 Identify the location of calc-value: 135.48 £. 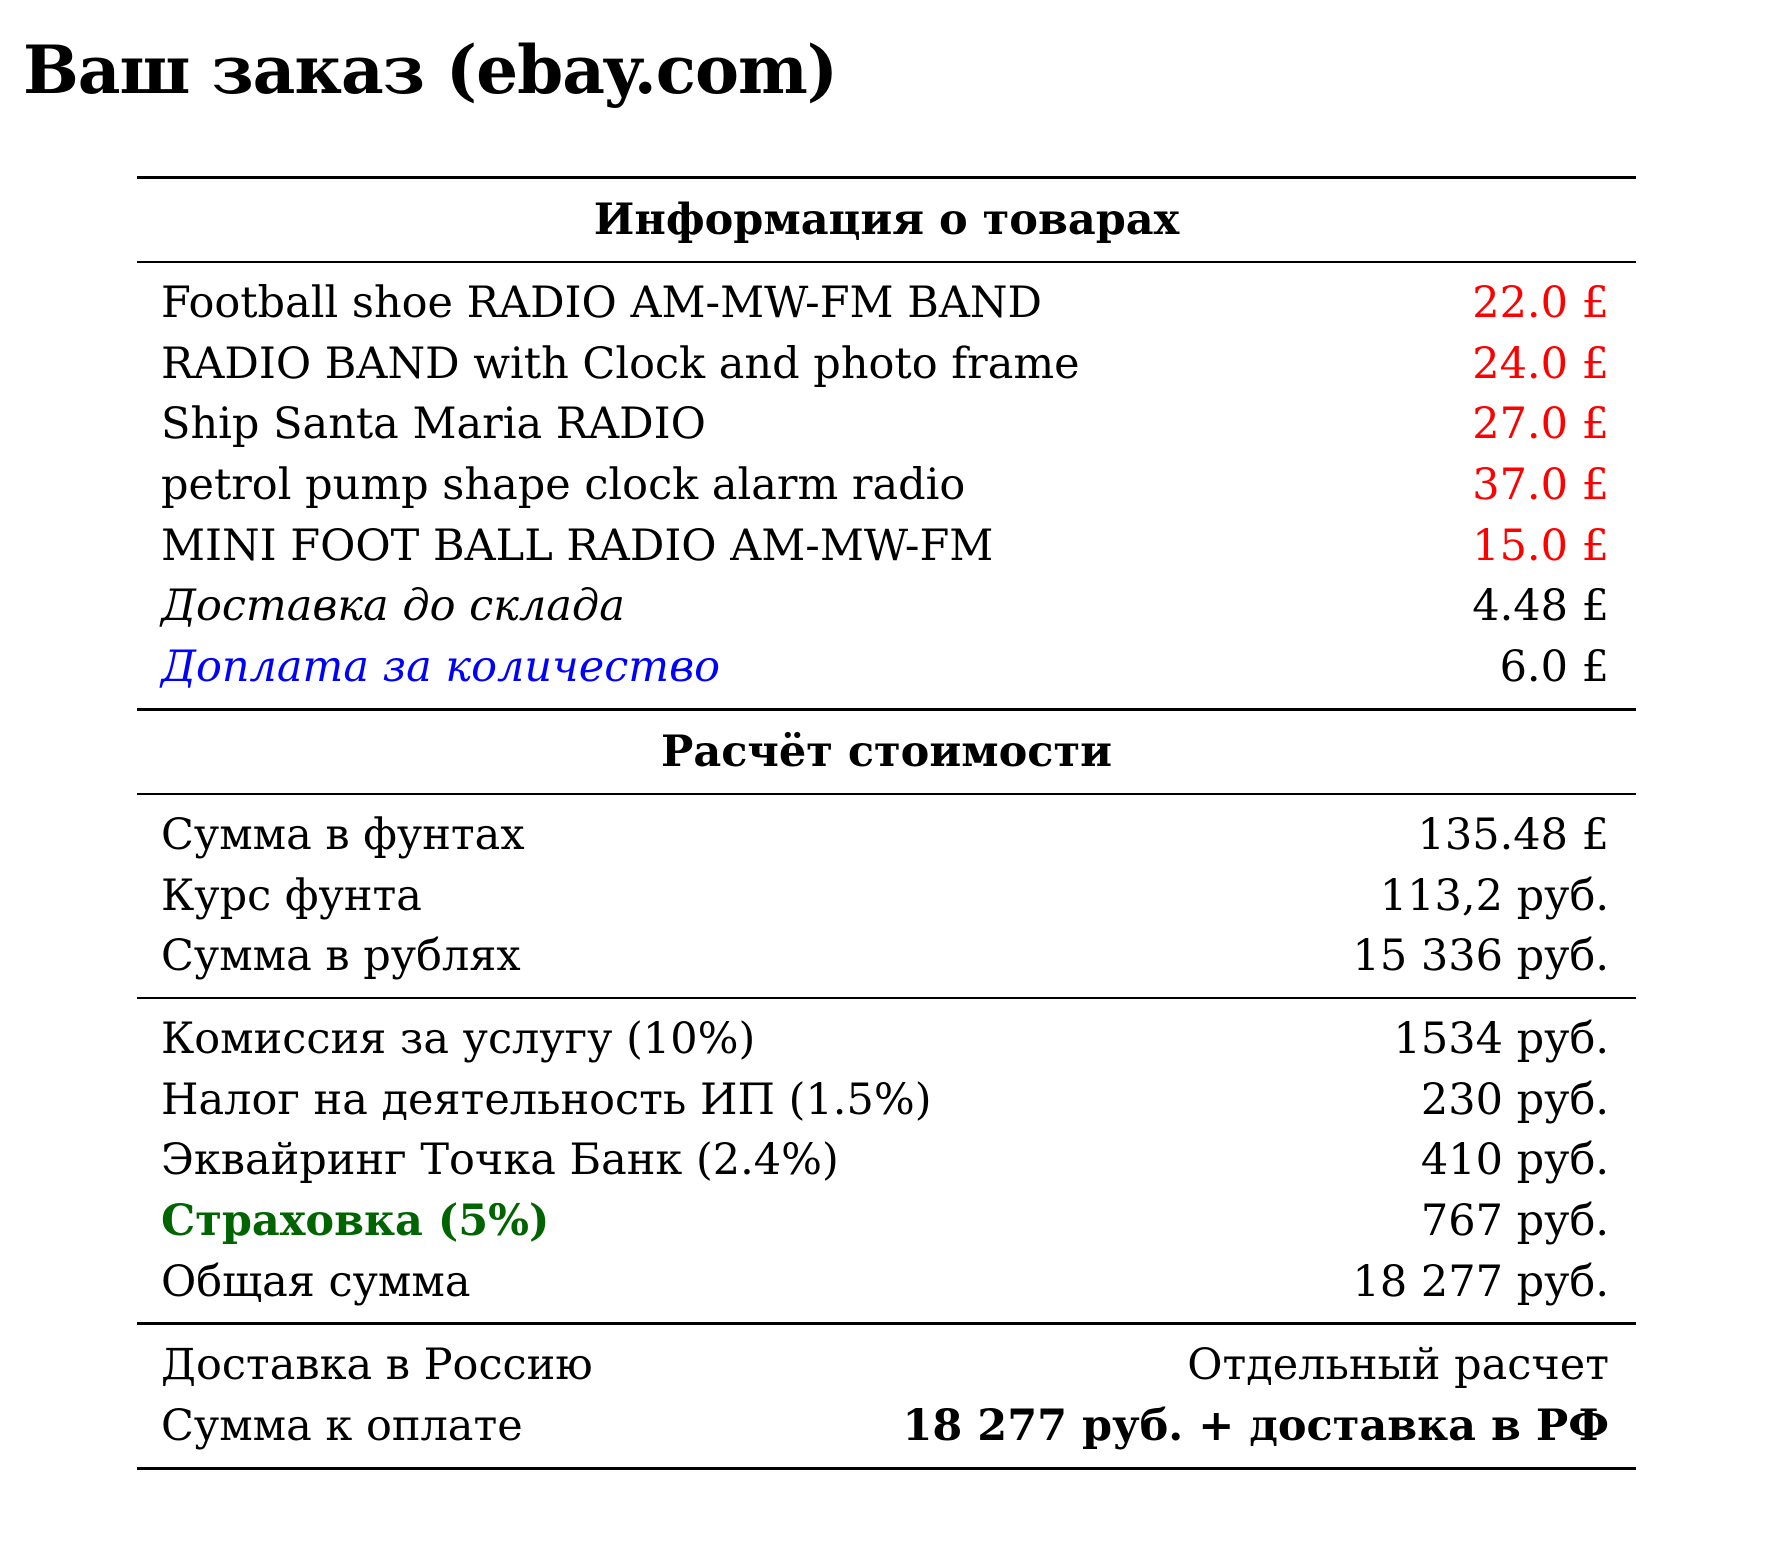
(1513, 834).